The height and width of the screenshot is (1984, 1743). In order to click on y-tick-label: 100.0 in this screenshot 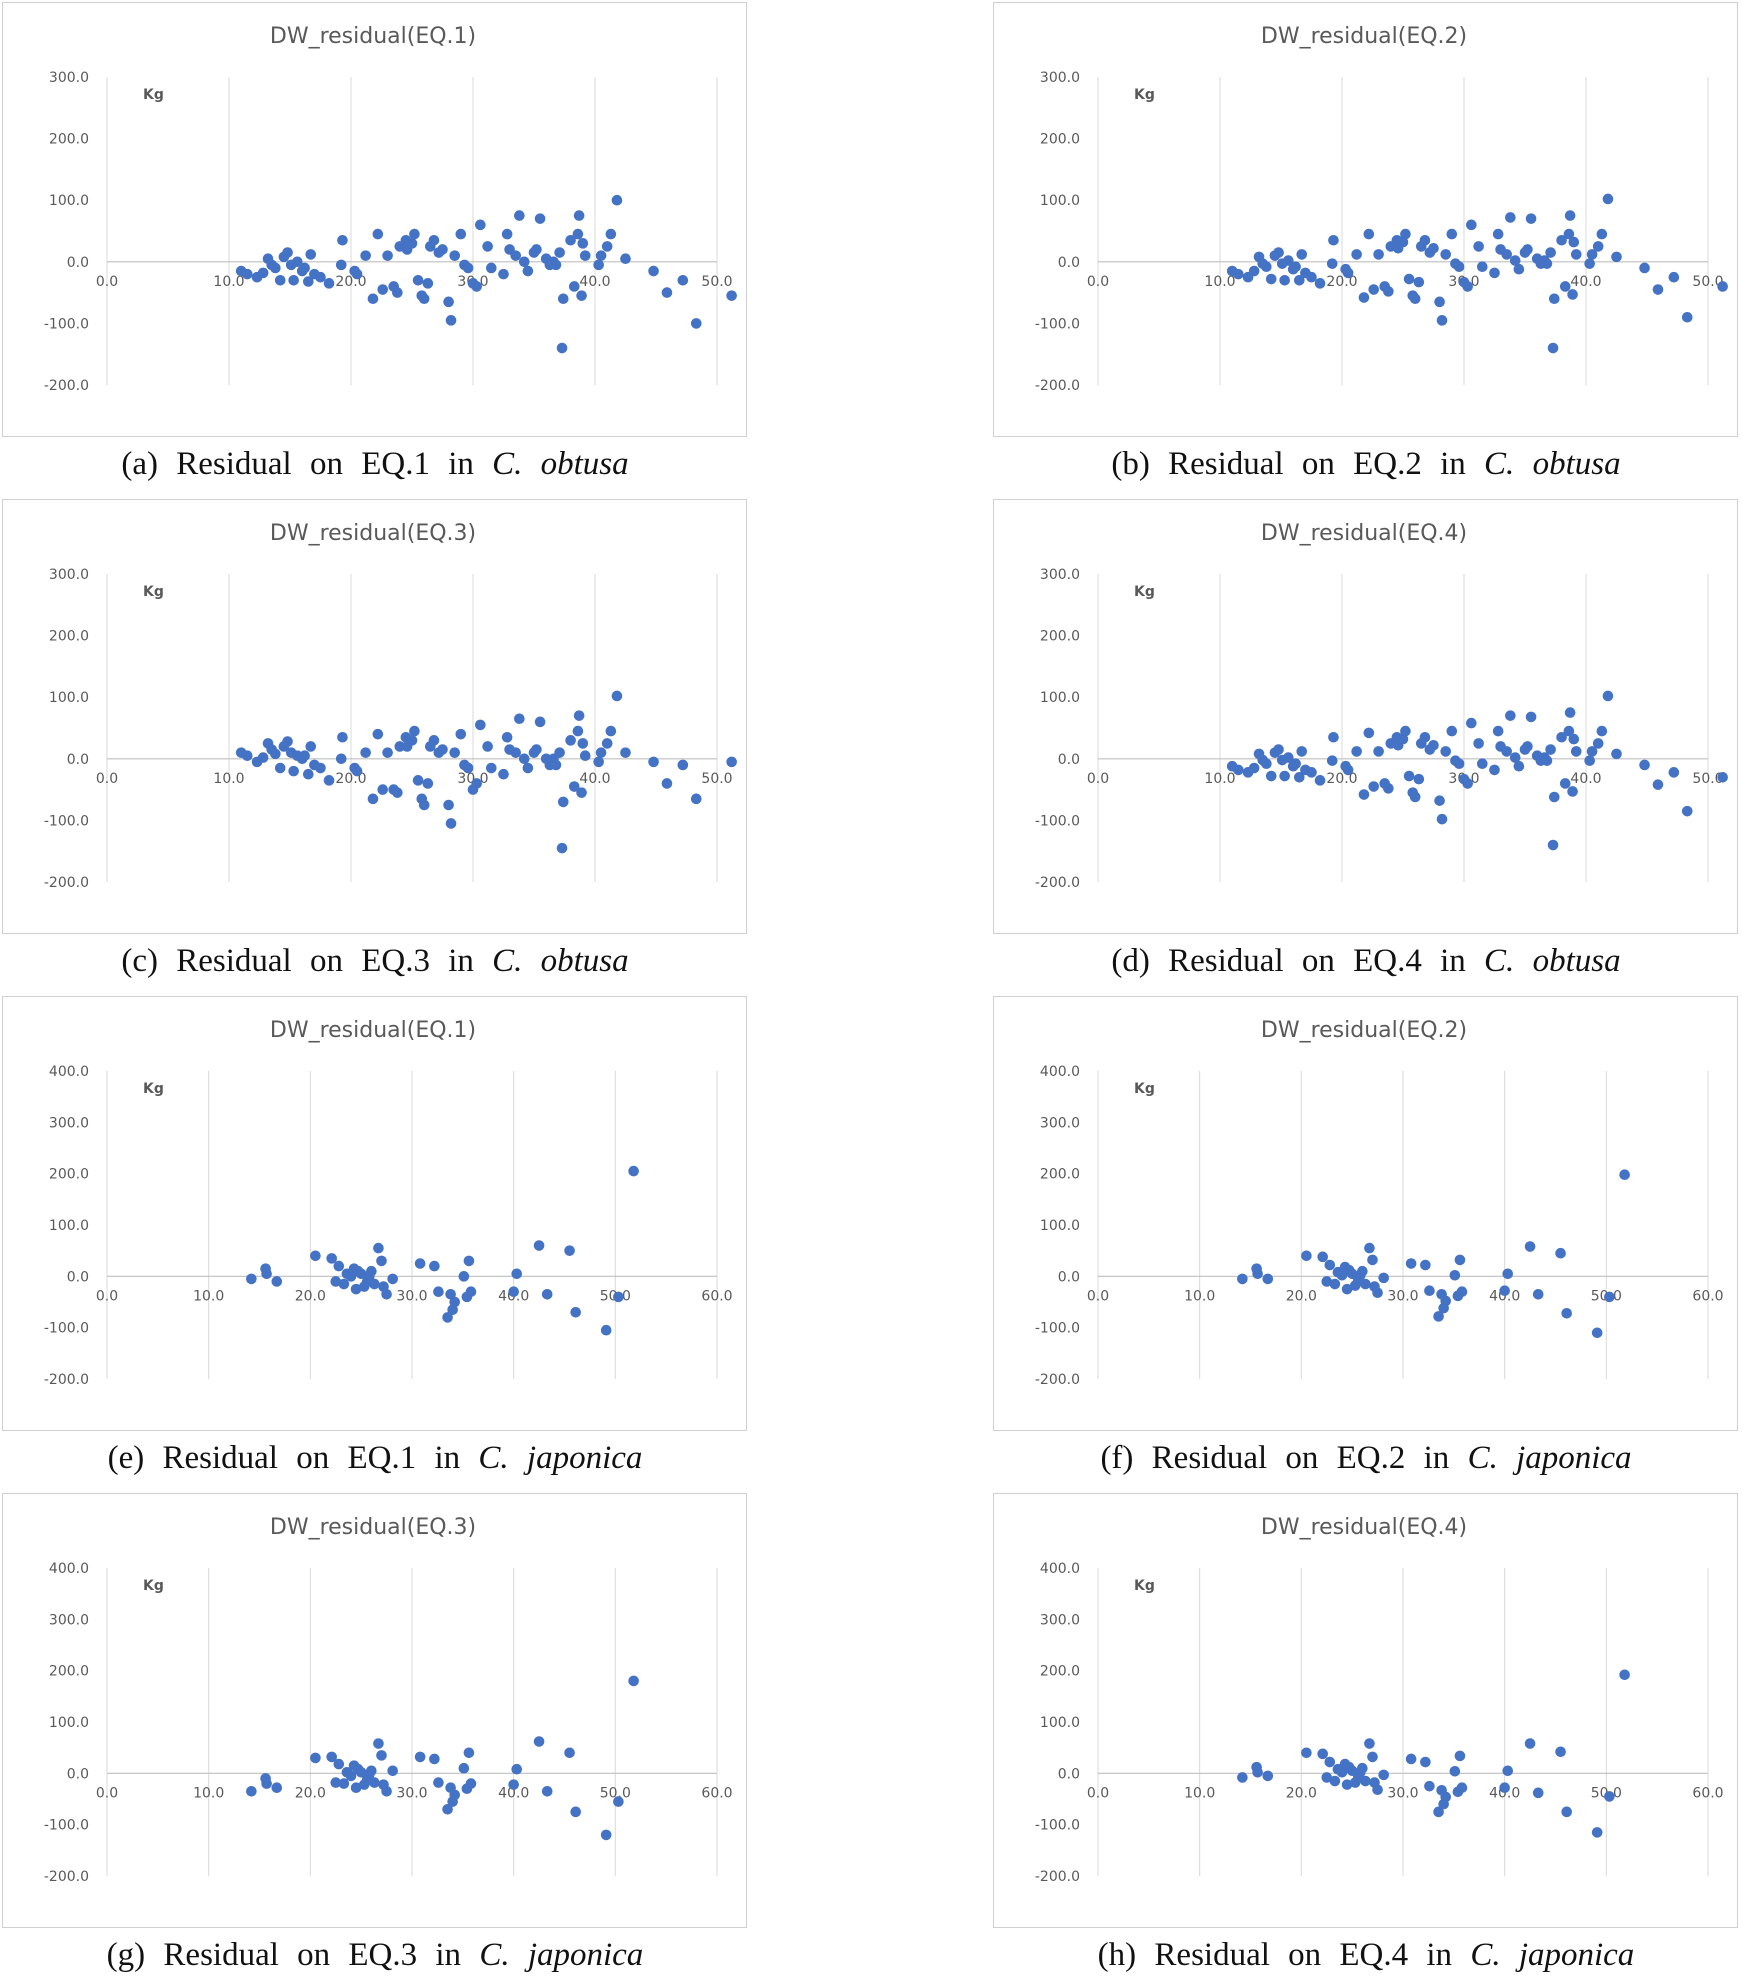, I will do `click(69, 1226)`.